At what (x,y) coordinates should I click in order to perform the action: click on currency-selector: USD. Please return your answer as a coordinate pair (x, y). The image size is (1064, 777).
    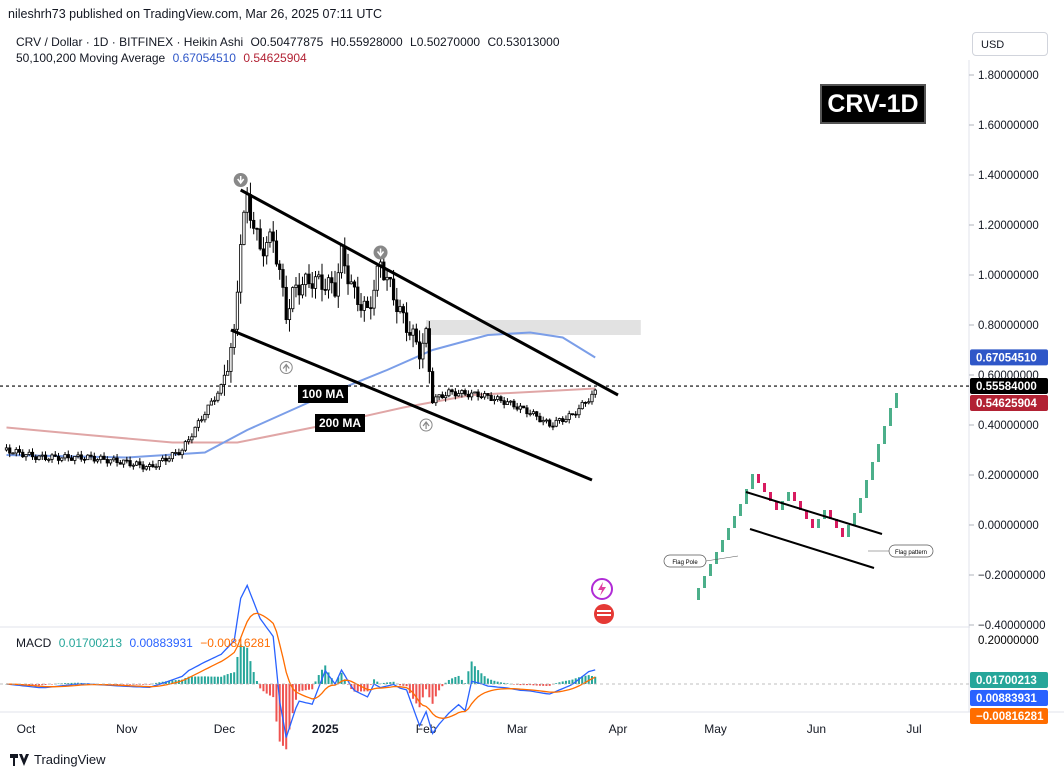
    Looking at the image, I should click on (1010, 44).